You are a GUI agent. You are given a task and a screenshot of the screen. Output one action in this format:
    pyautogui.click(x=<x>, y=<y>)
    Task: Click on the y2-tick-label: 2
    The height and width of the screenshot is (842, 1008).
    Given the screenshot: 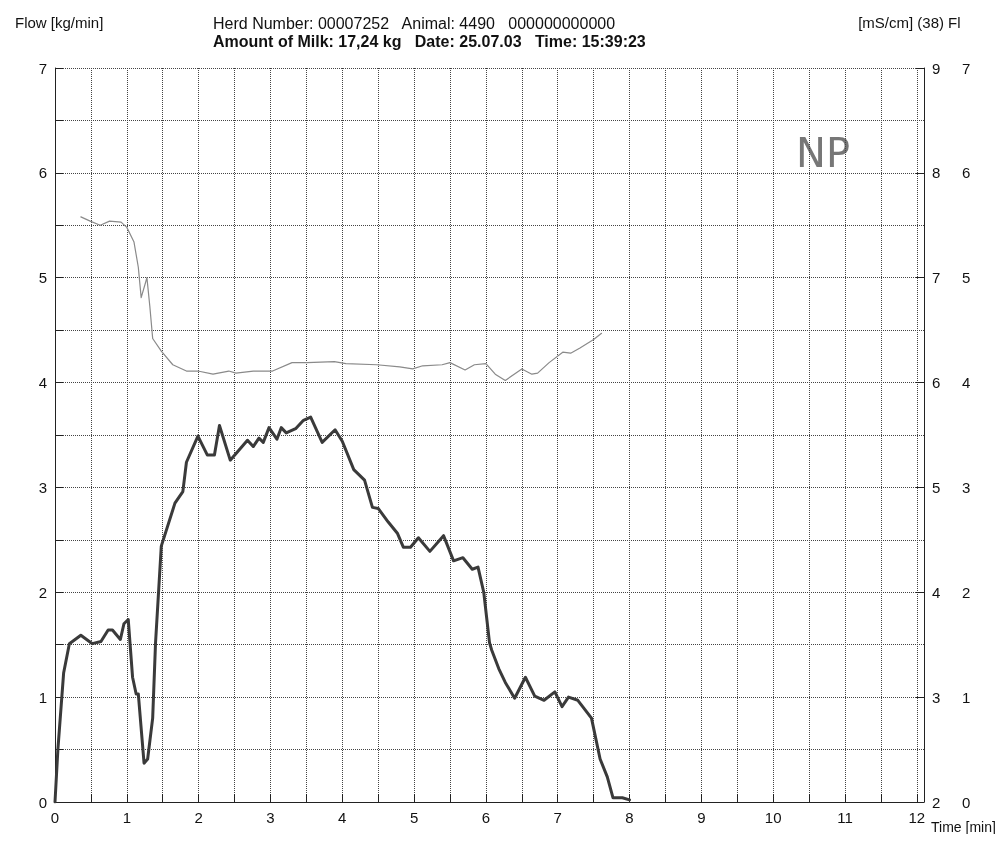 What is the action you would take?
    pyautogui.click(x=936, y=802)
    